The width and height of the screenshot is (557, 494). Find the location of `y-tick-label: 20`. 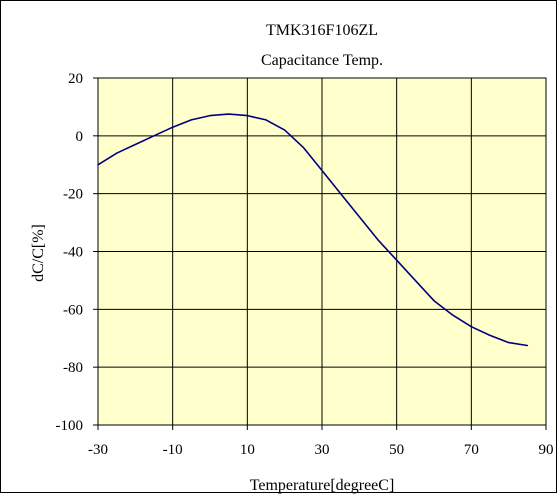

y-tick-label: 20 is located at coordinates (75, 79).